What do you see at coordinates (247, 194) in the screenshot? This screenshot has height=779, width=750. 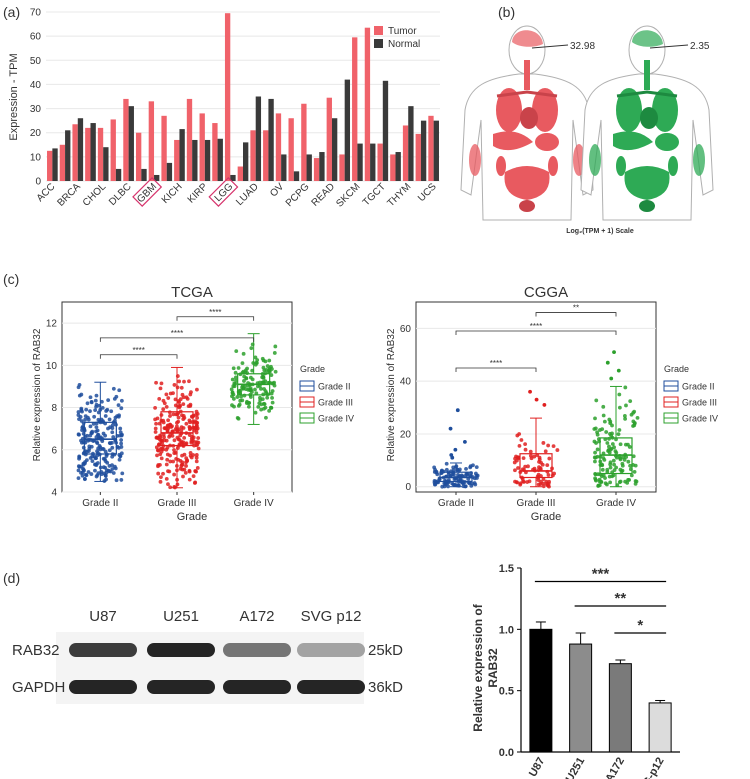 I see `panel-a-x-tick-luad: LUAD` at bounding box center [247, 194].